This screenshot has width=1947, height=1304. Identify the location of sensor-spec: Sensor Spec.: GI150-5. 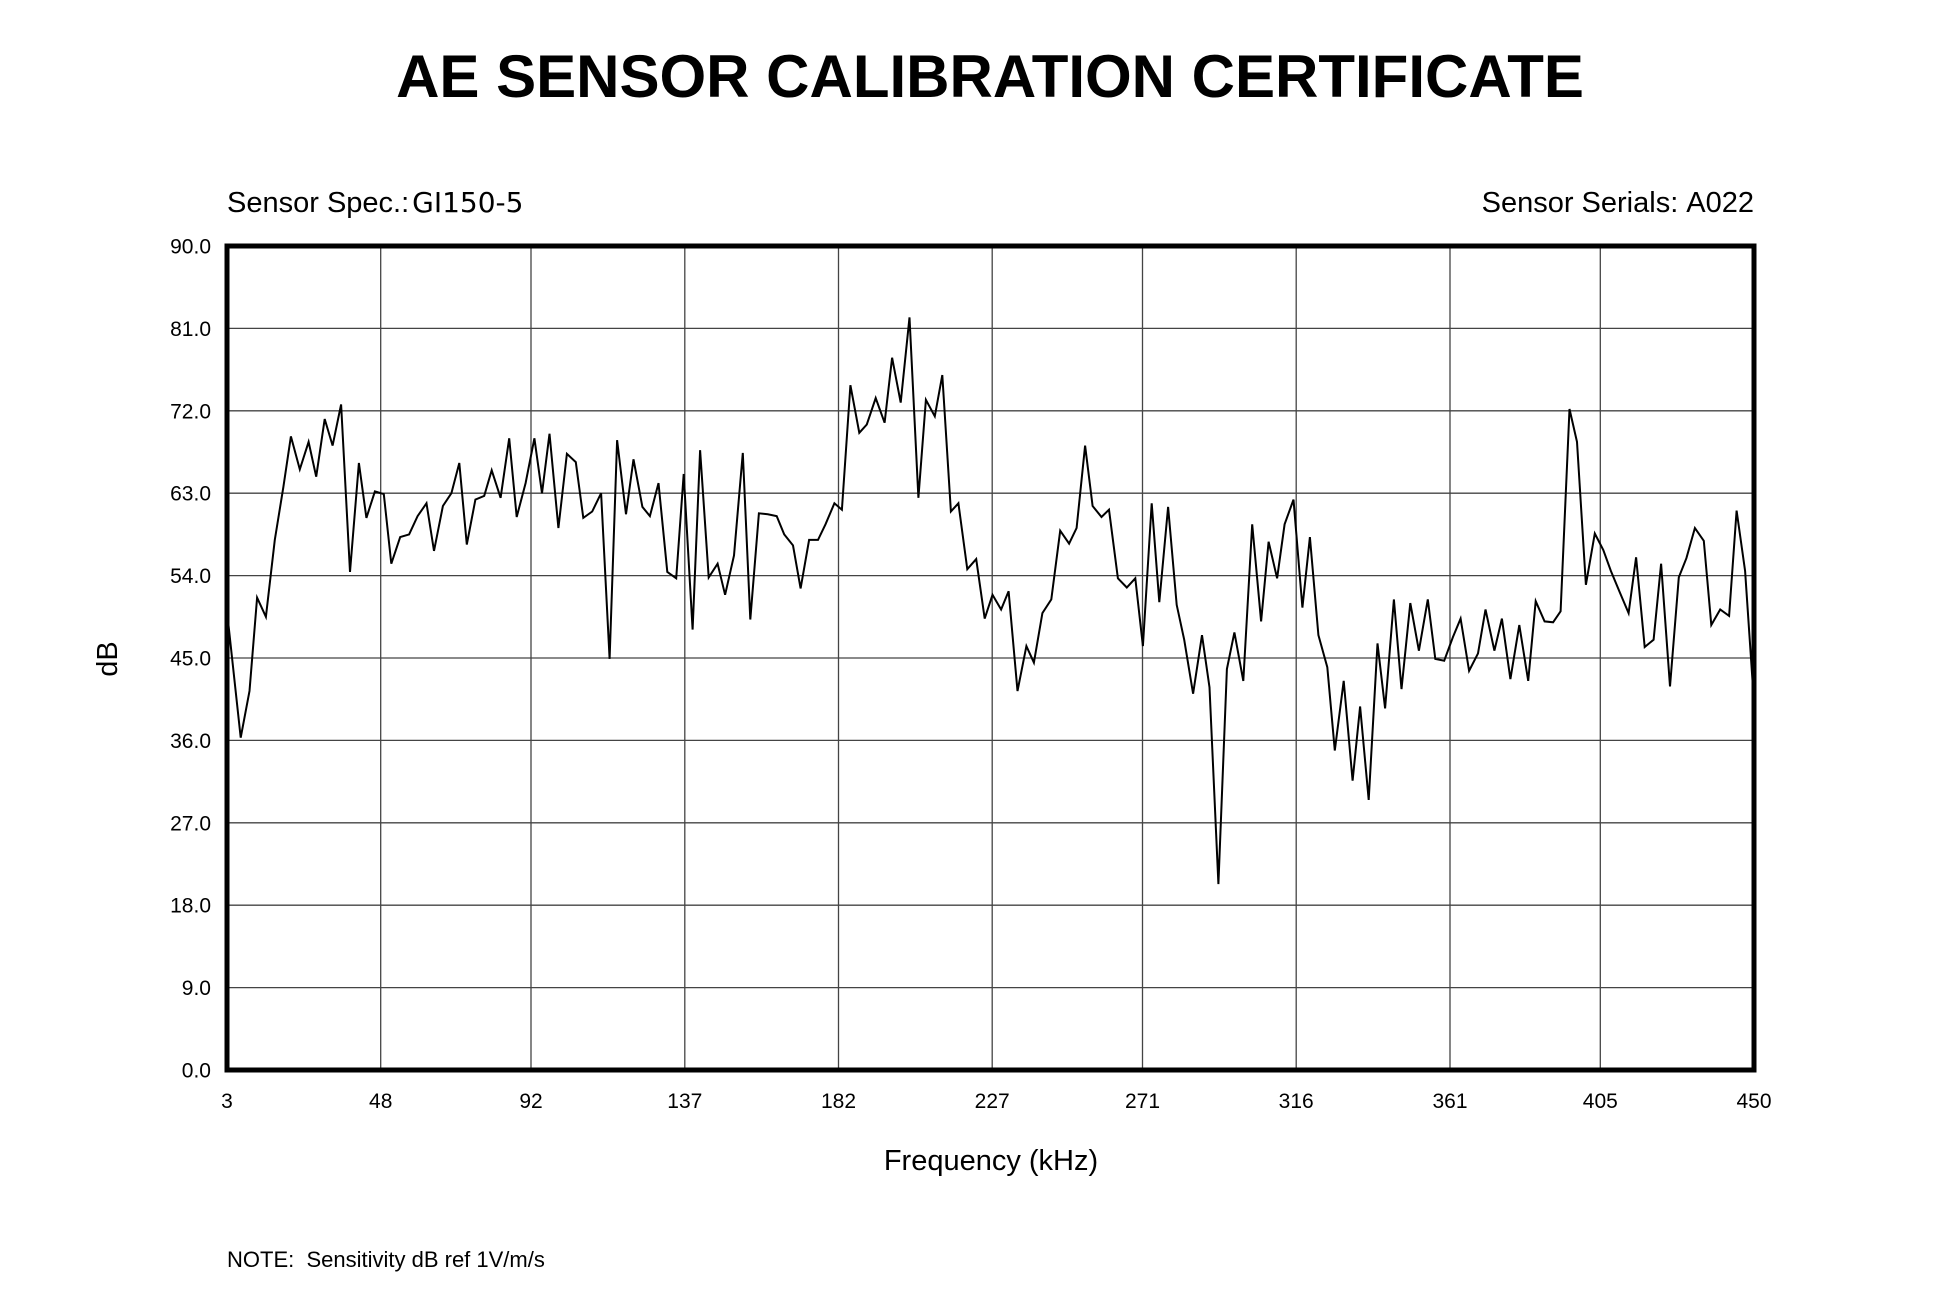
(375, 202).